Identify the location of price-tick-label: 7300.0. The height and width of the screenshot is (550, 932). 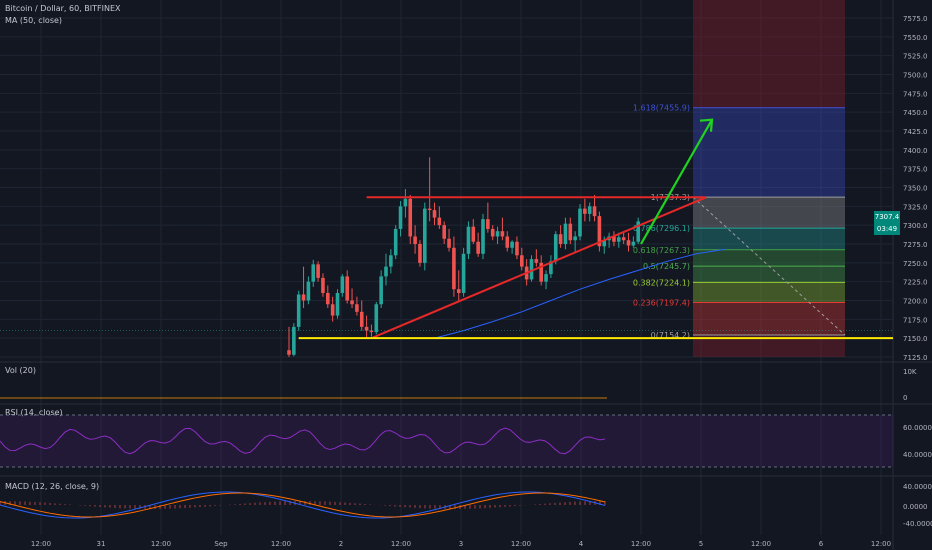
(915, 226).